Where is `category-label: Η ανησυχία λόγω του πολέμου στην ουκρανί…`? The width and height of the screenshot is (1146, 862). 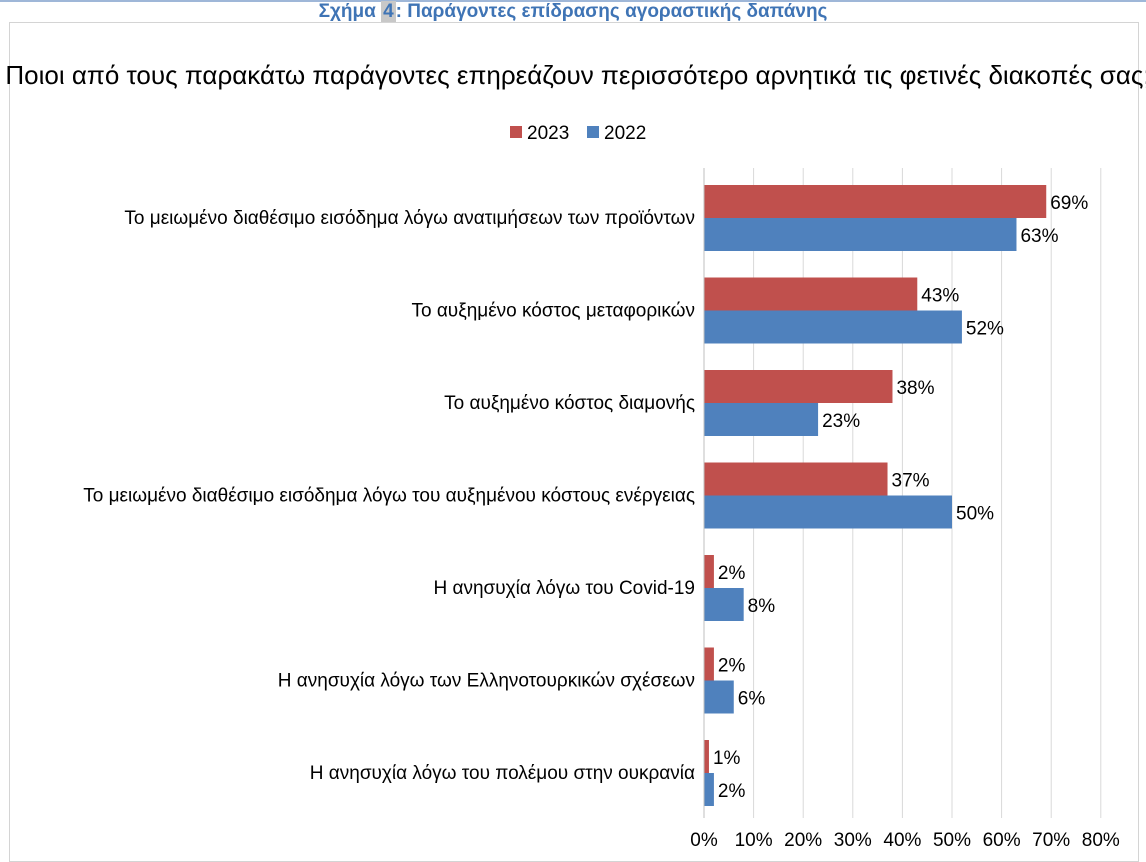 category-label: Η ανησυχία λόγω του πολέμου στην ουκρανί… is located at coordinates (502, 773).